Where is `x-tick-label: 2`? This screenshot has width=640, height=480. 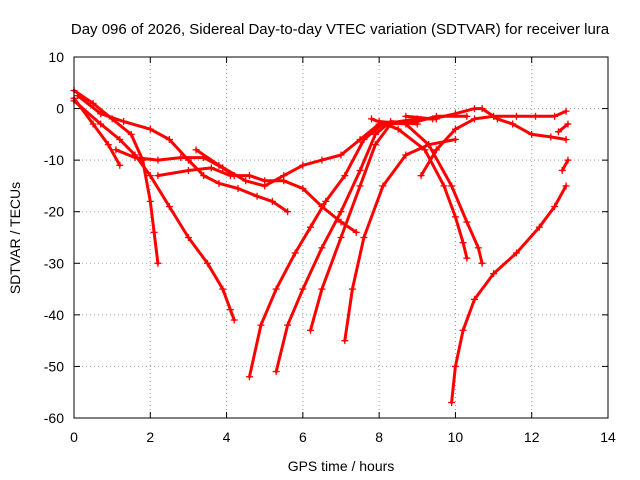
x-tick-label: 2 is located at coordinates (150, 437).